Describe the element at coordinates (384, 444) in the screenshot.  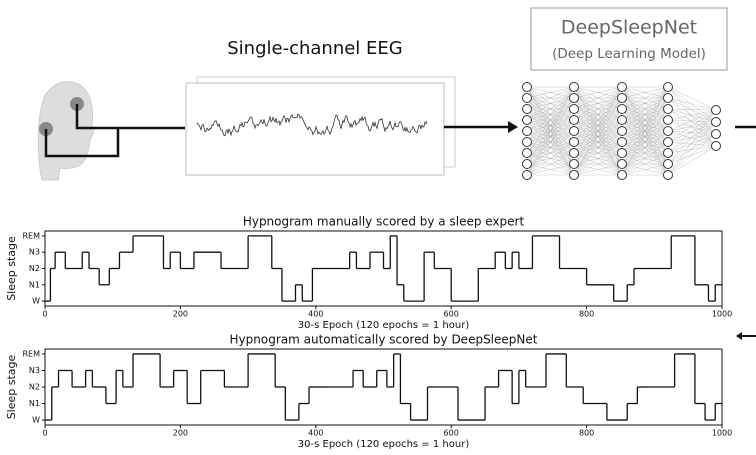
I see `x-axis-label: 30-s Epoch (120 epochs = 1 hour)` at that location.